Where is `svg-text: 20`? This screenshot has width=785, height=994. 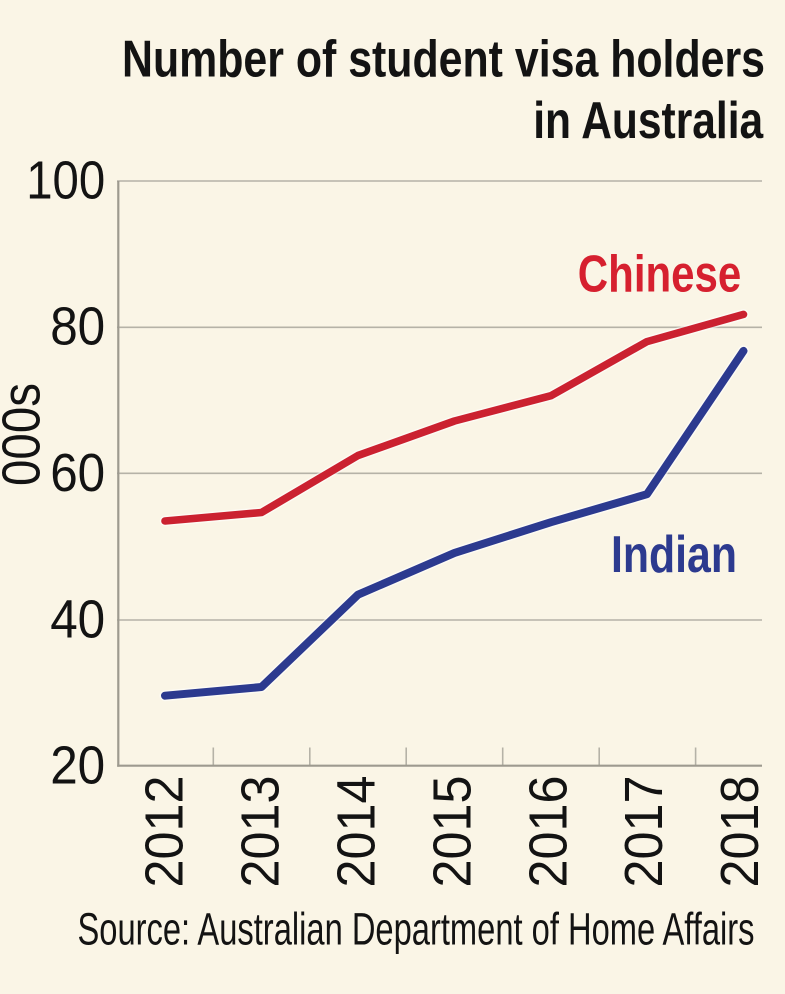 svg-text: 20 is located at coordinates (77, 766).